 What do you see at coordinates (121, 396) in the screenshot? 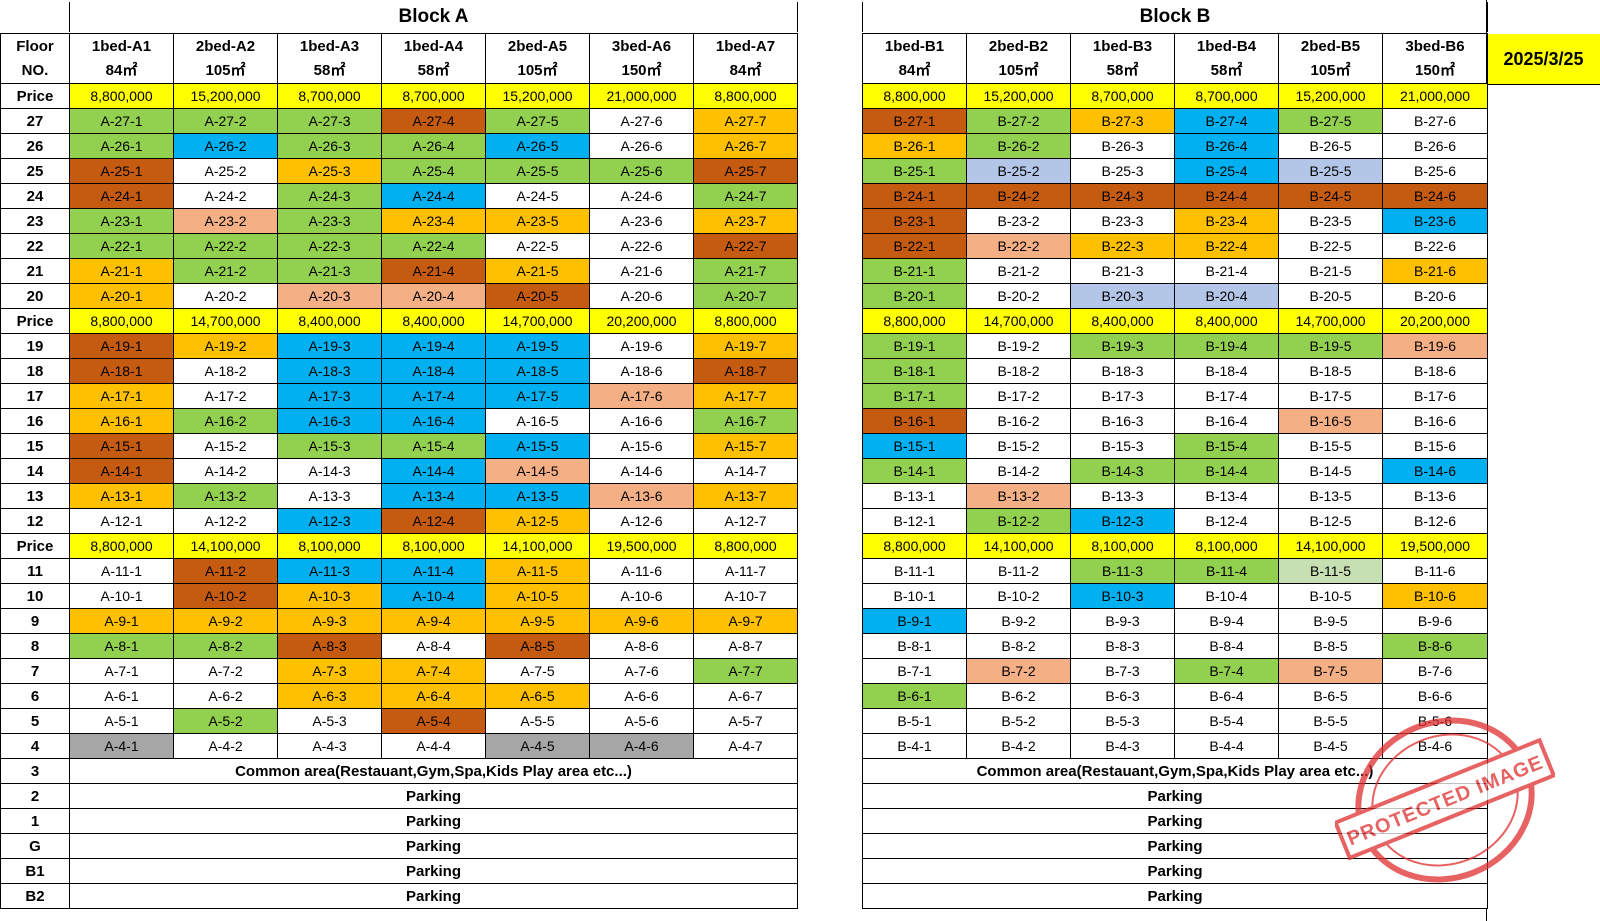
I see `unit-cell: A-17-1` at bounding box center [121, 396].